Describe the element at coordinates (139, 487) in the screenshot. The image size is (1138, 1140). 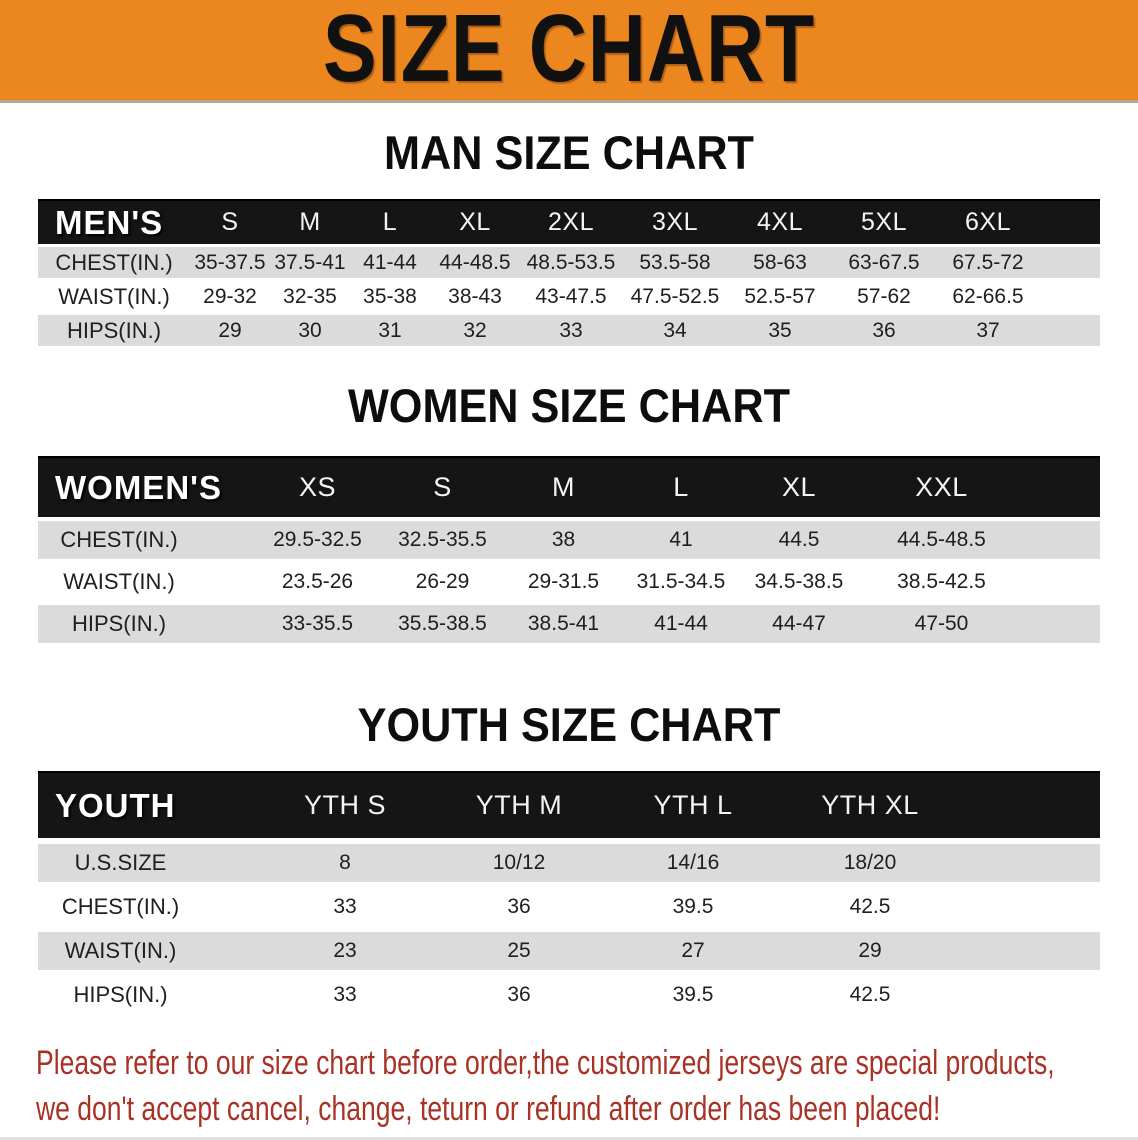
I see `women-table-header-label: WOMEN'S` at that location.